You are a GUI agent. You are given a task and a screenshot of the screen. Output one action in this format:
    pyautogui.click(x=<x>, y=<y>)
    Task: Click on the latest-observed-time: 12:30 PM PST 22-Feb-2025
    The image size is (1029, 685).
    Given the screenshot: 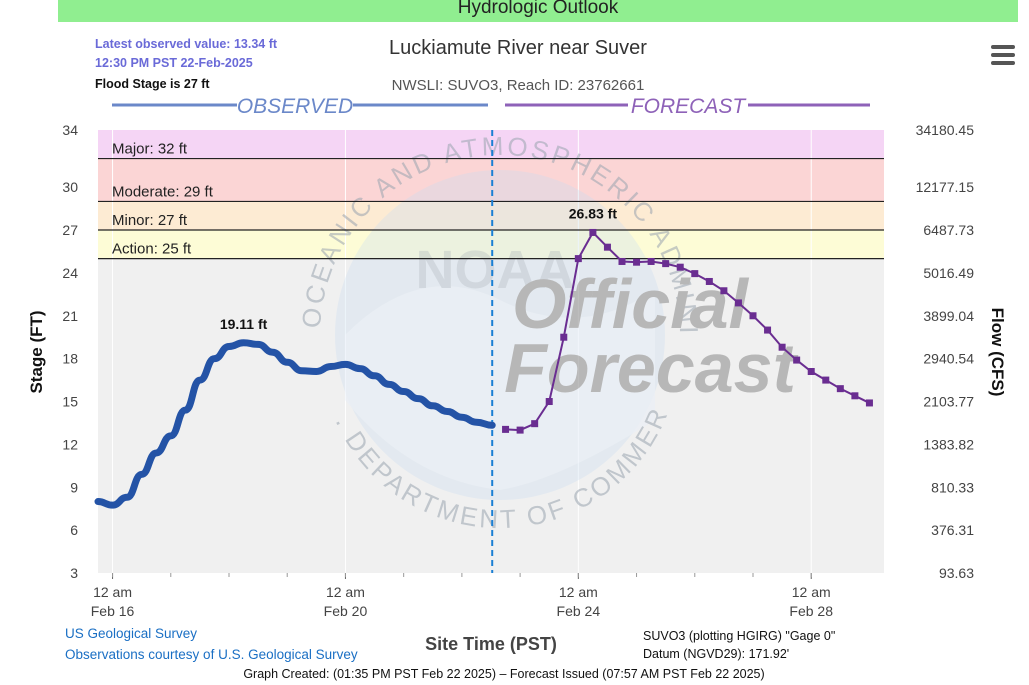 What is the action you would take?
    pyautogui.click(x=174, y=63)
    